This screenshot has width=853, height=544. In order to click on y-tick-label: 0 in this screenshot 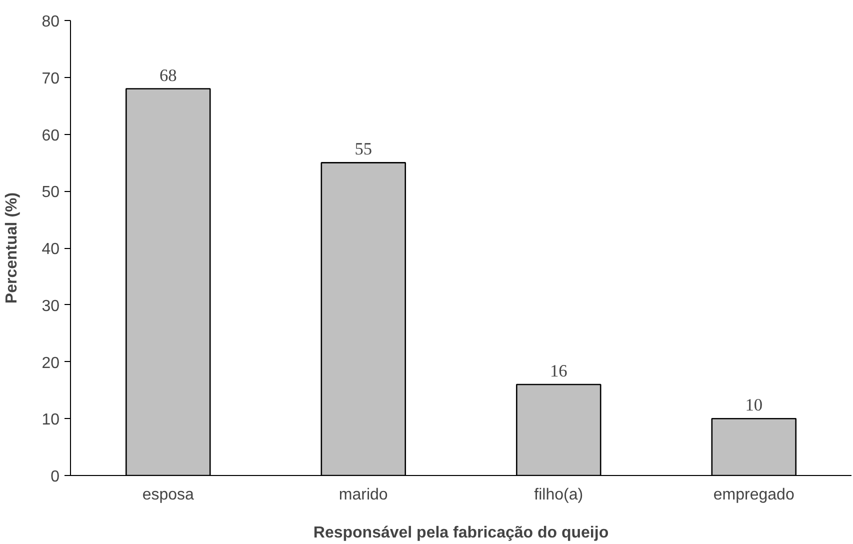, I will do `click(55, 477)`.